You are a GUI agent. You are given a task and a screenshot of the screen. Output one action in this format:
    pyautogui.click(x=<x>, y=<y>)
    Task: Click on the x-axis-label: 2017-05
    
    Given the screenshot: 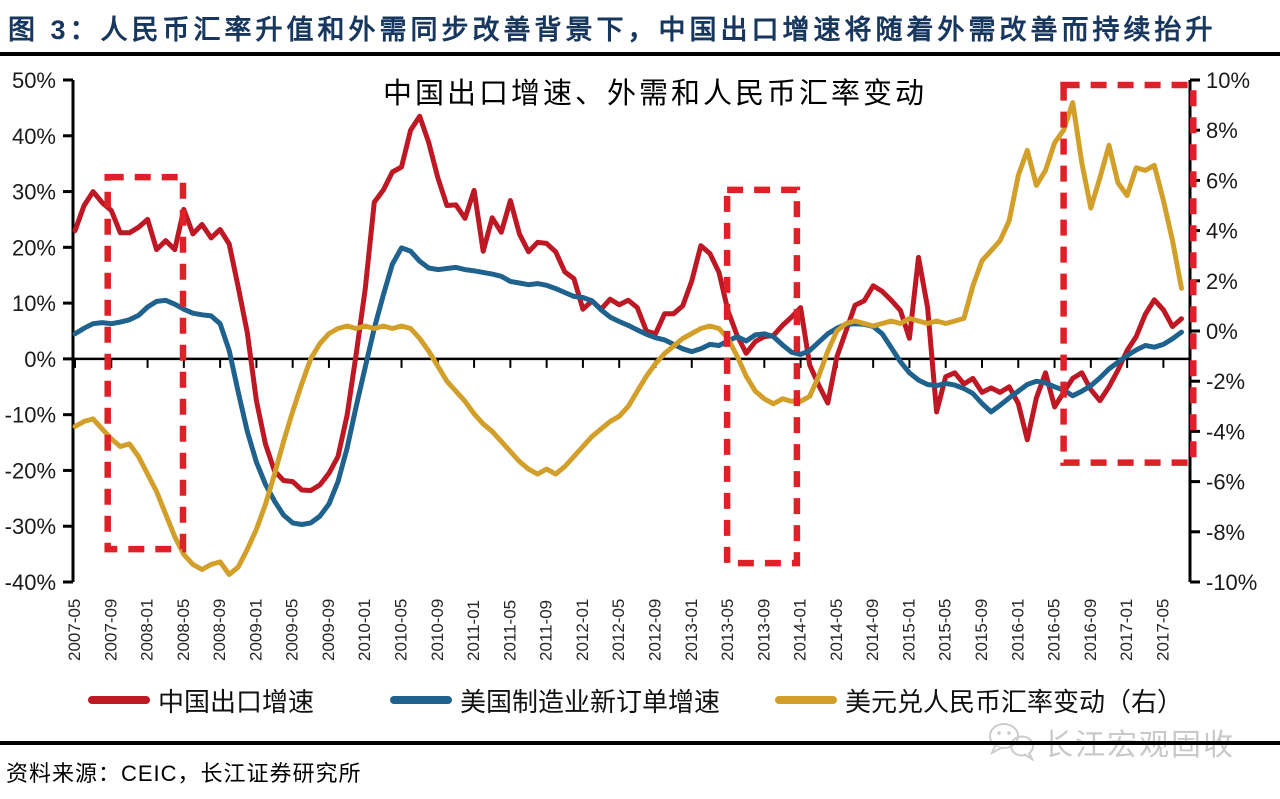 What is the action you would take?
    pyautogui.click(x=1162, y=630)
    